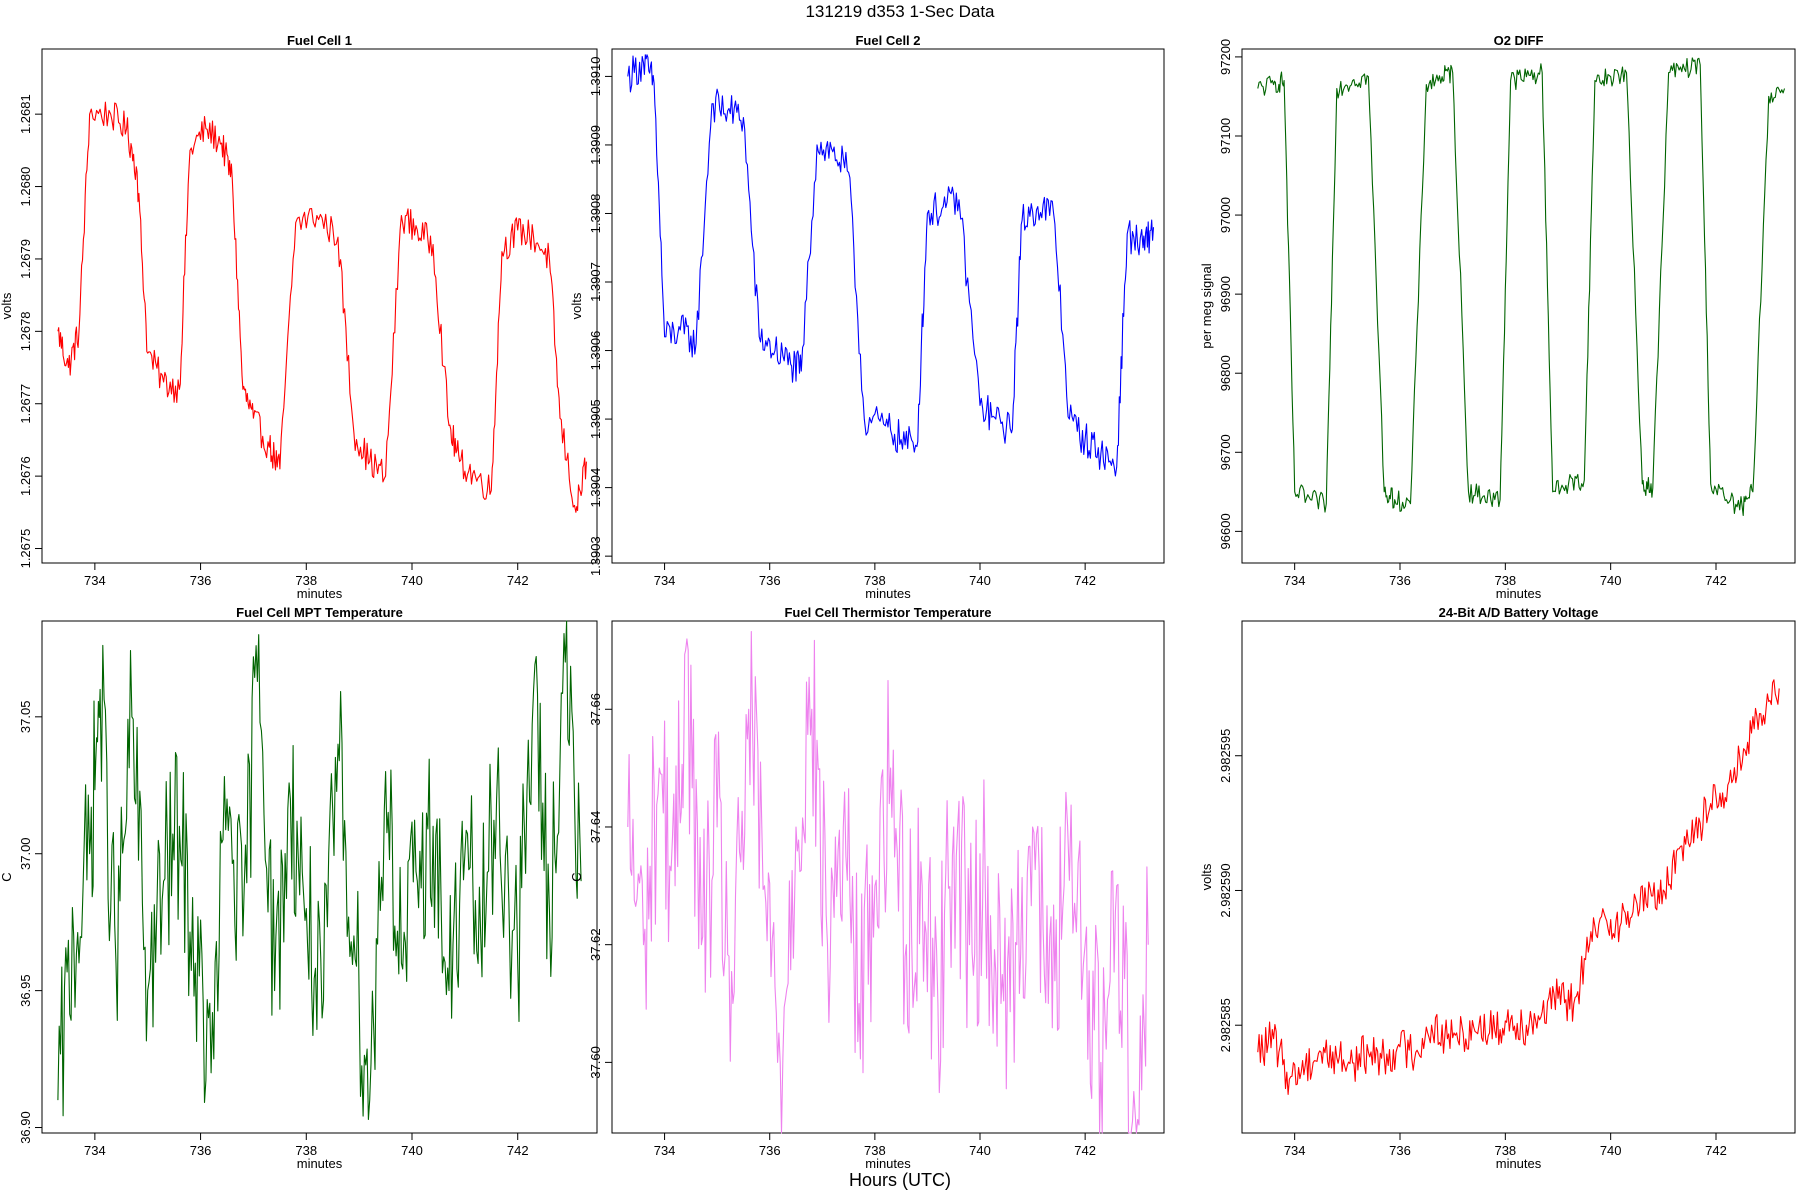 The height and width of the screenshot is (1200, 1800). I want to click on y-tick-label: 1.2678, so click(25, 331).